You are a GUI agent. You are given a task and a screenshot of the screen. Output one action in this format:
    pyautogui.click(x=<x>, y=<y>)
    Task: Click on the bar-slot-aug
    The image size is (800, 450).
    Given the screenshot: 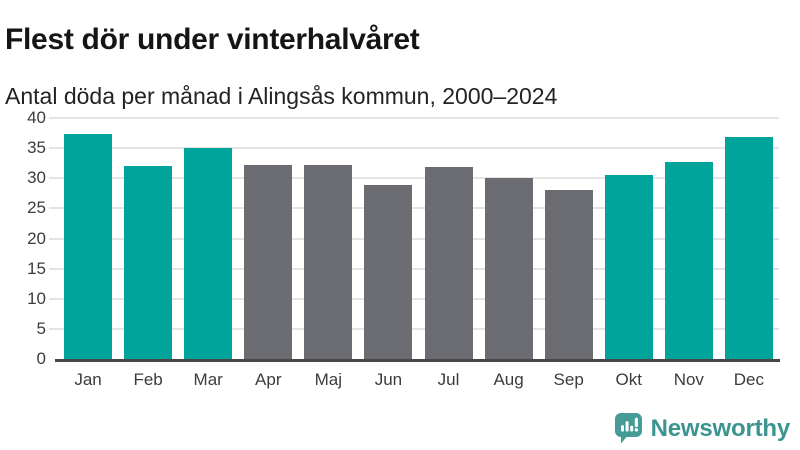 What is the action you would take?
    pyautogui.click(x=509, y=238)
    